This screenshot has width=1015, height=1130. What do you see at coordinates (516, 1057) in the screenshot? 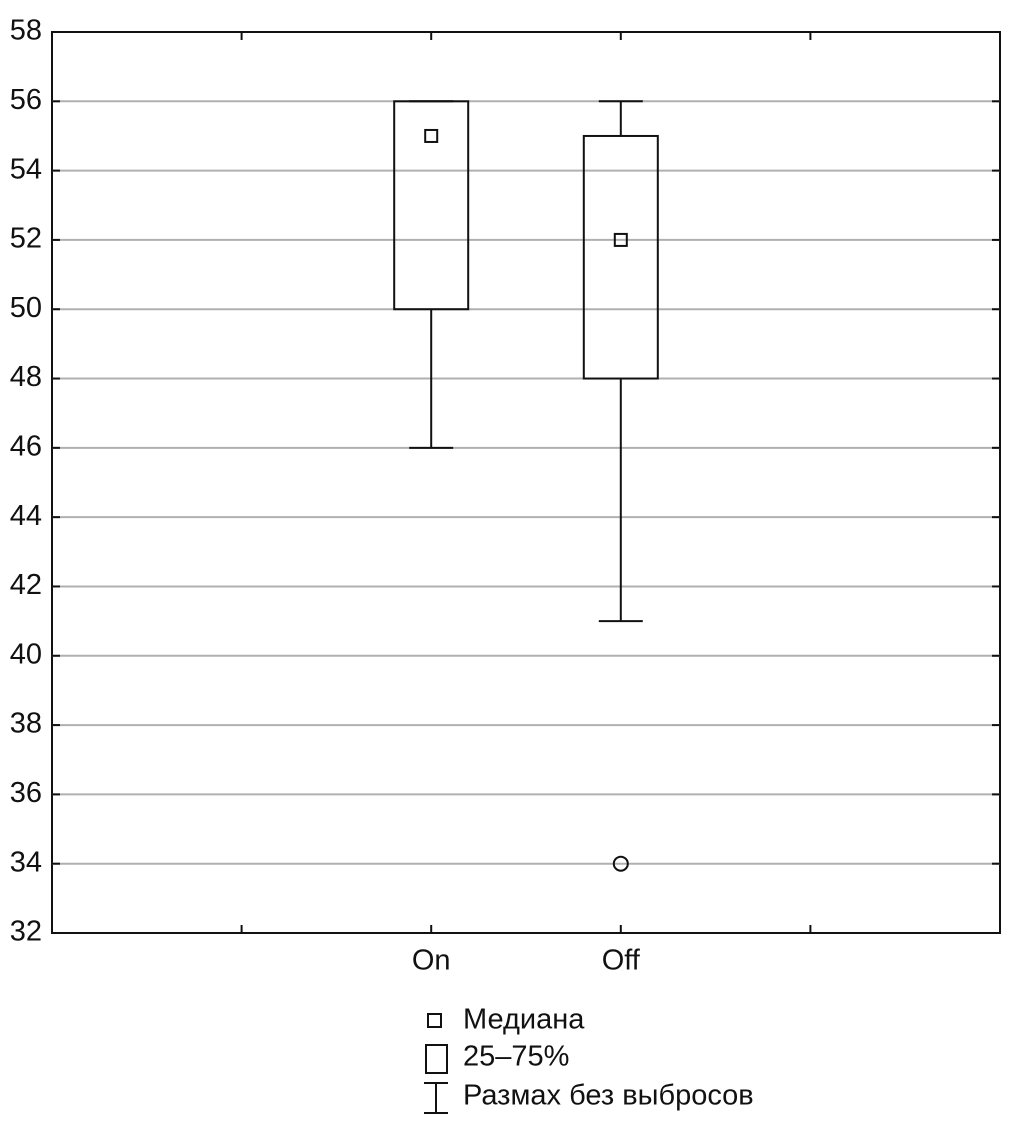
I see `legend-label: 25–75%` at bounding box center [516, 1057].